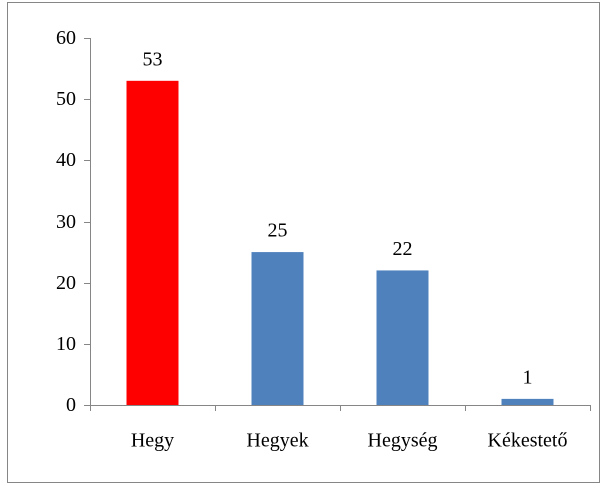 This screenshot has height=485, width=608. What do you see at coordinates (153, 59) in the screenshot?
I see `data-label: 53` at bounding box center [153, 59].